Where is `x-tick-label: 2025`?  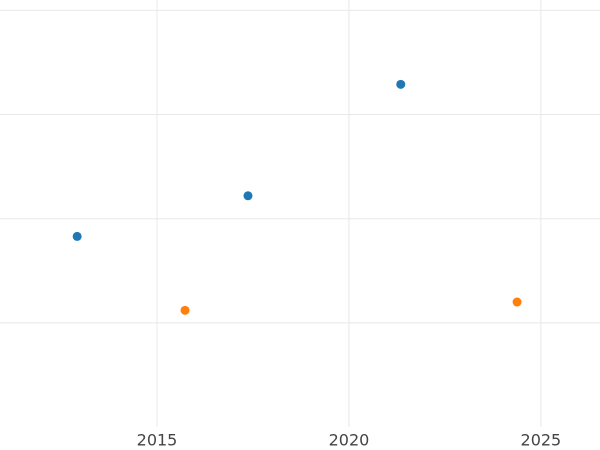 x-tick-label: 2025 is located at coordinates (541, 440).